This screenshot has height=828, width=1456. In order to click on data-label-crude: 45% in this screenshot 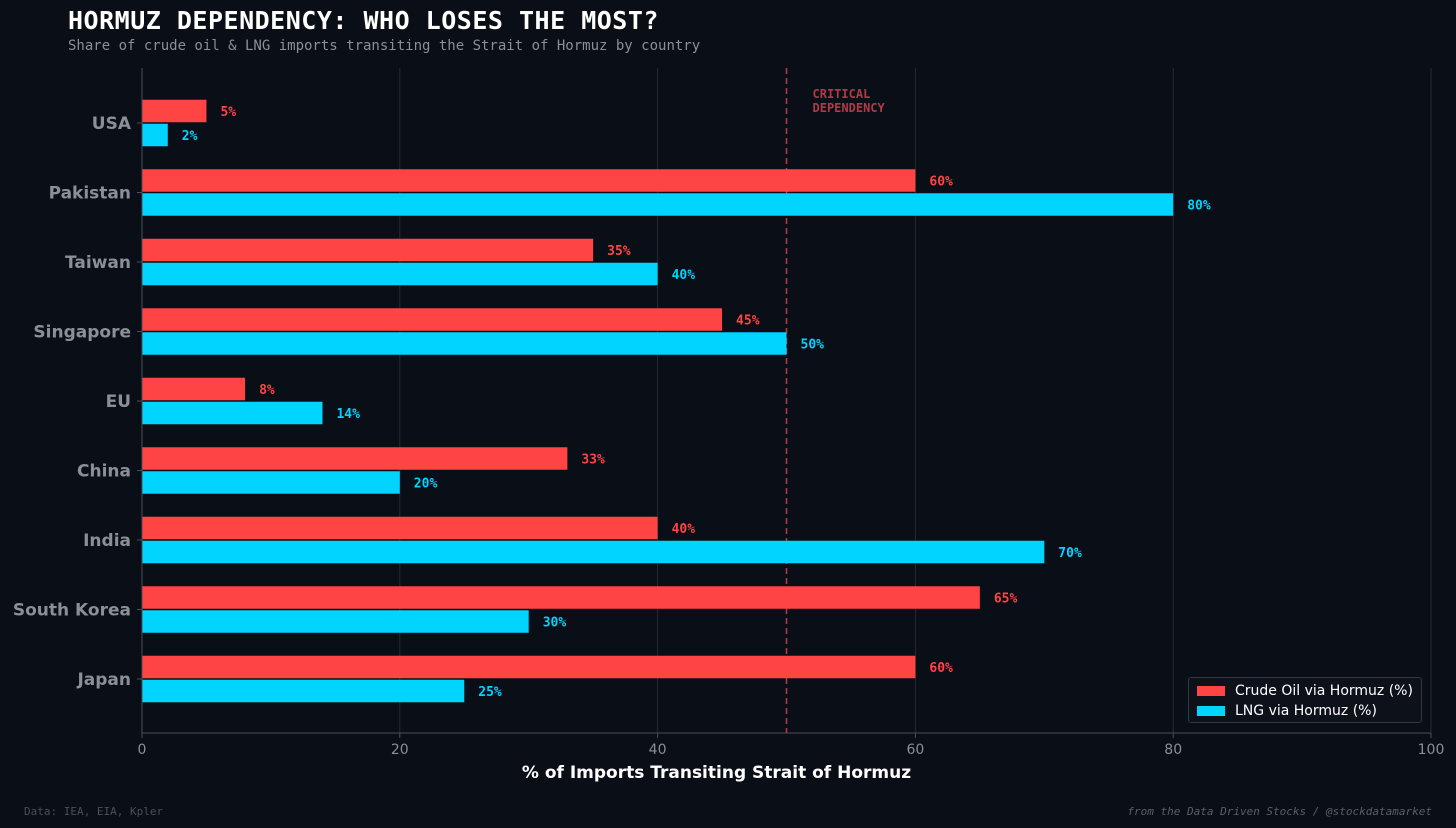, I will do `click(748, 321)`.